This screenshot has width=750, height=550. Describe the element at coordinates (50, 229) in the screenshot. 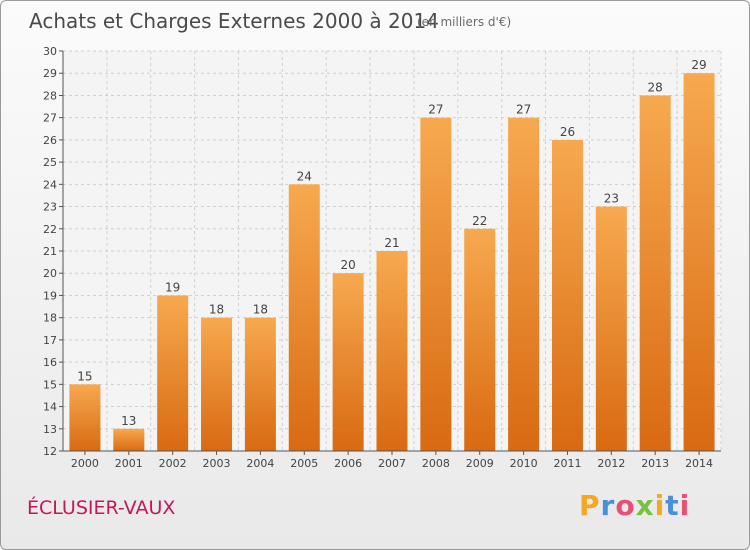

I see `y-tick-label: 22` at that location.